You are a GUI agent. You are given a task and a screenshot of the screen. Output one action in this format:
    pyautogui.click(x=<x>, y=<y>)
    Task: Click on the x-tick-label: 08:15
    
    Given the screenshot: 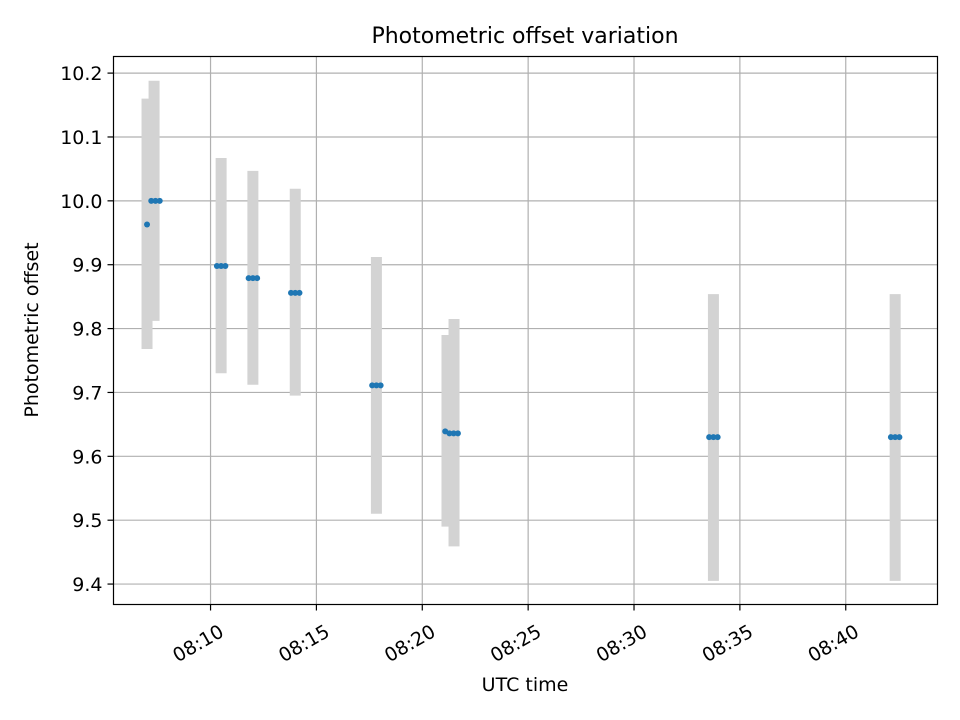 What is the action you would take?
    pyautogui.click(x=304, y=644)
    